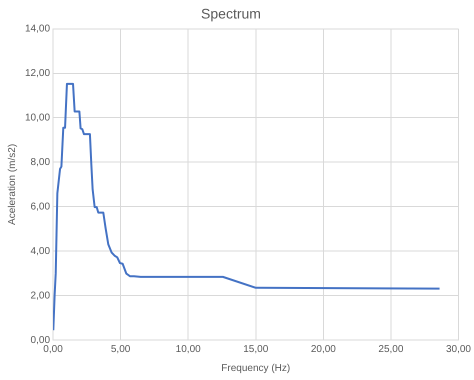 The image size is (474, 380). Describe the element at coordinates (40, 162) in the screenshot. I see `y-tick-label: 8,00` at that location.